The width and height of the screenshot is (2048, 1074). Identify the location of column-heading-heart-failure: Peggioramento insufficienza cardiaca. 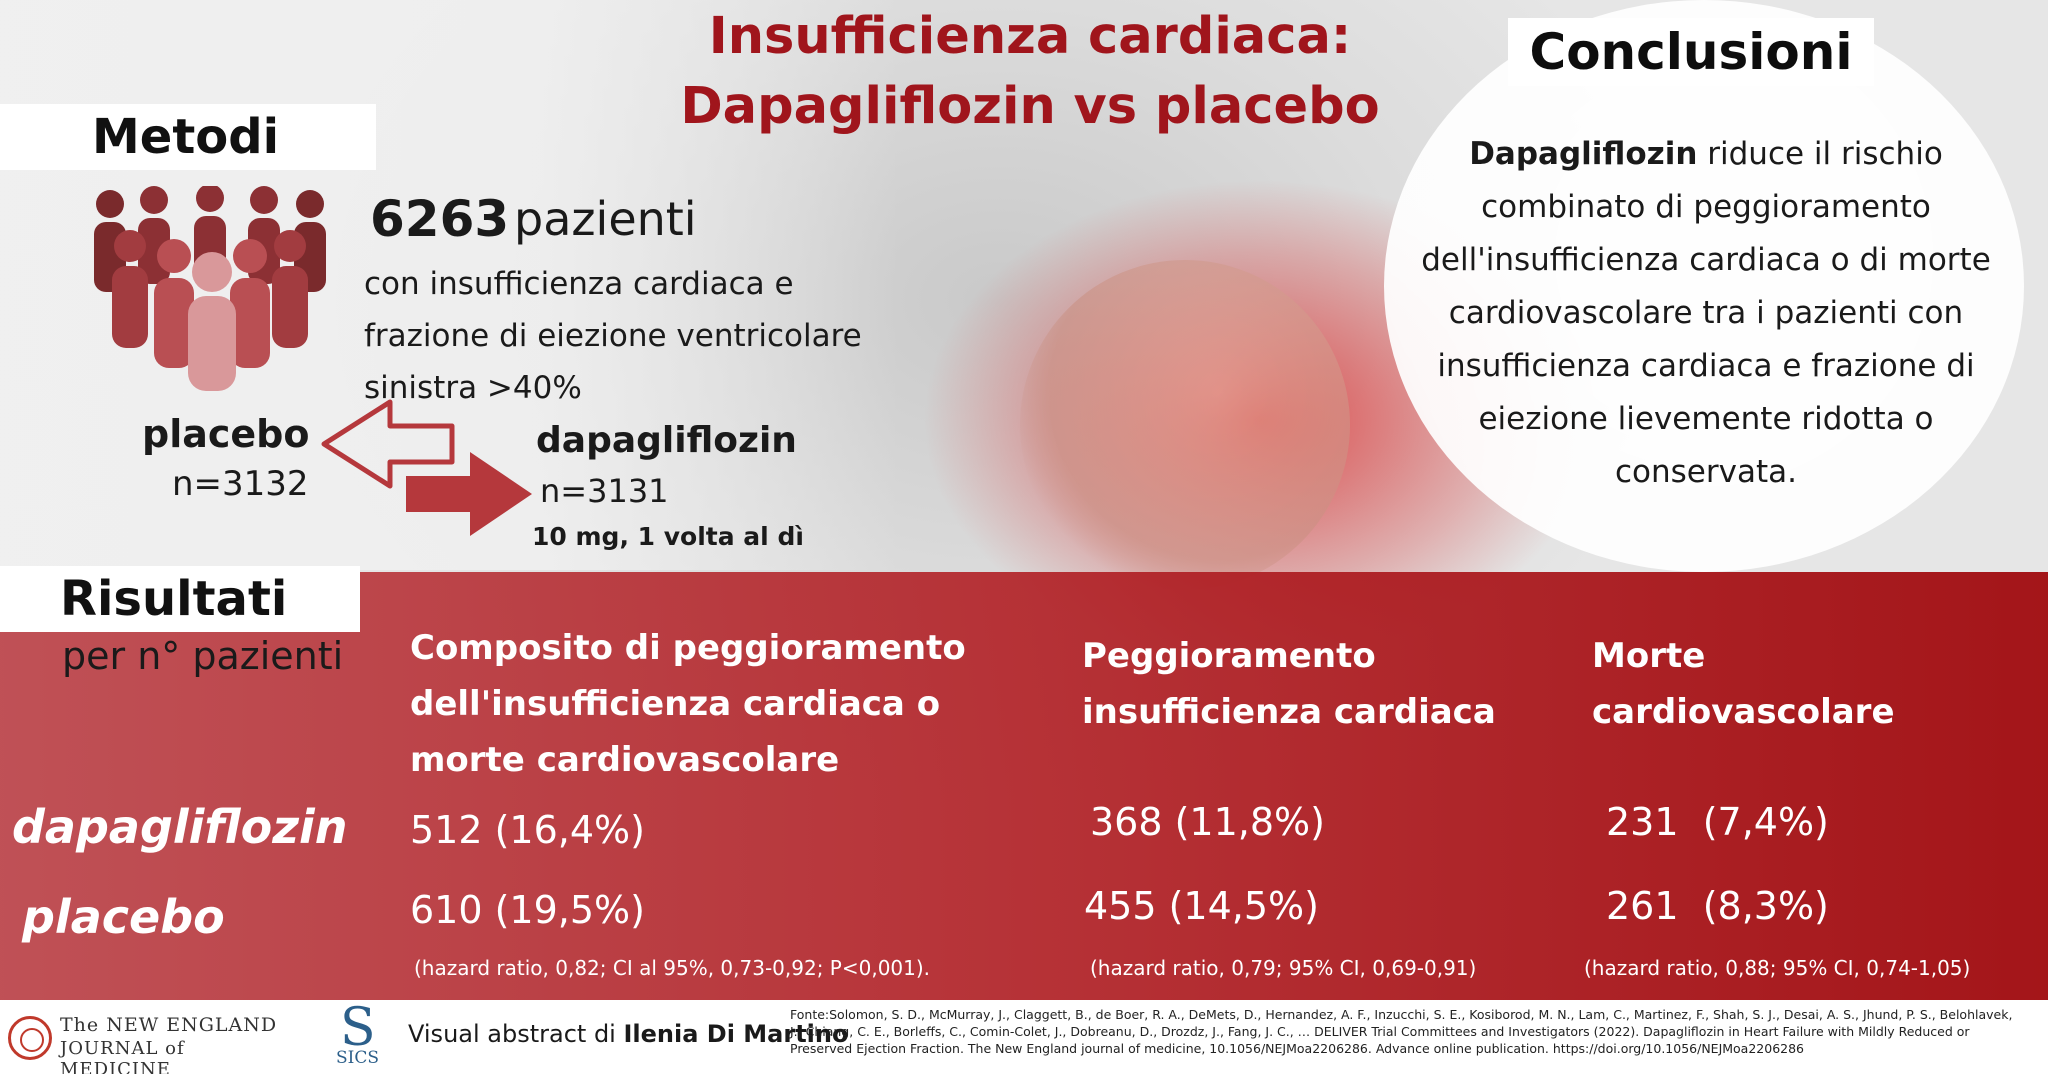
(1289, 684).